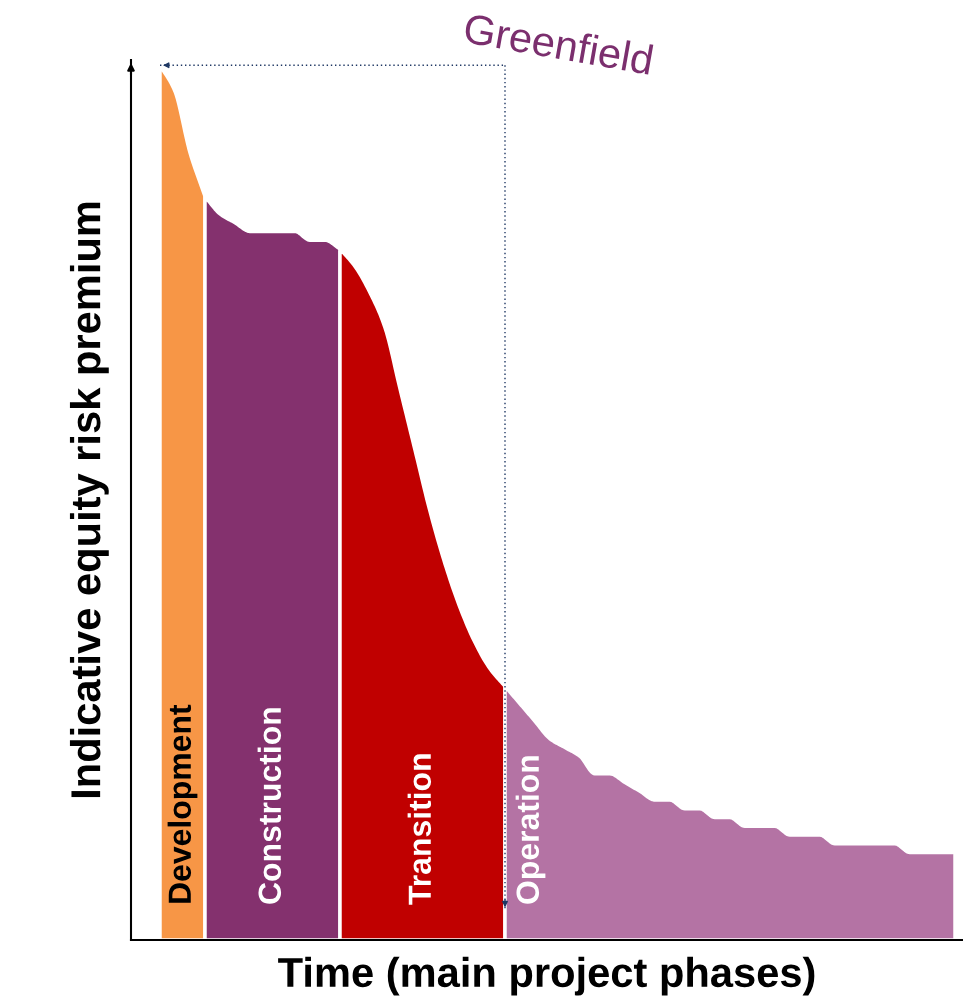 The height and width of the screenshot is (1004, 963). What do you see at coordinates (269, 806) in the screenshot?
I see `series-label: Construction` at bounding box center [269, 806].